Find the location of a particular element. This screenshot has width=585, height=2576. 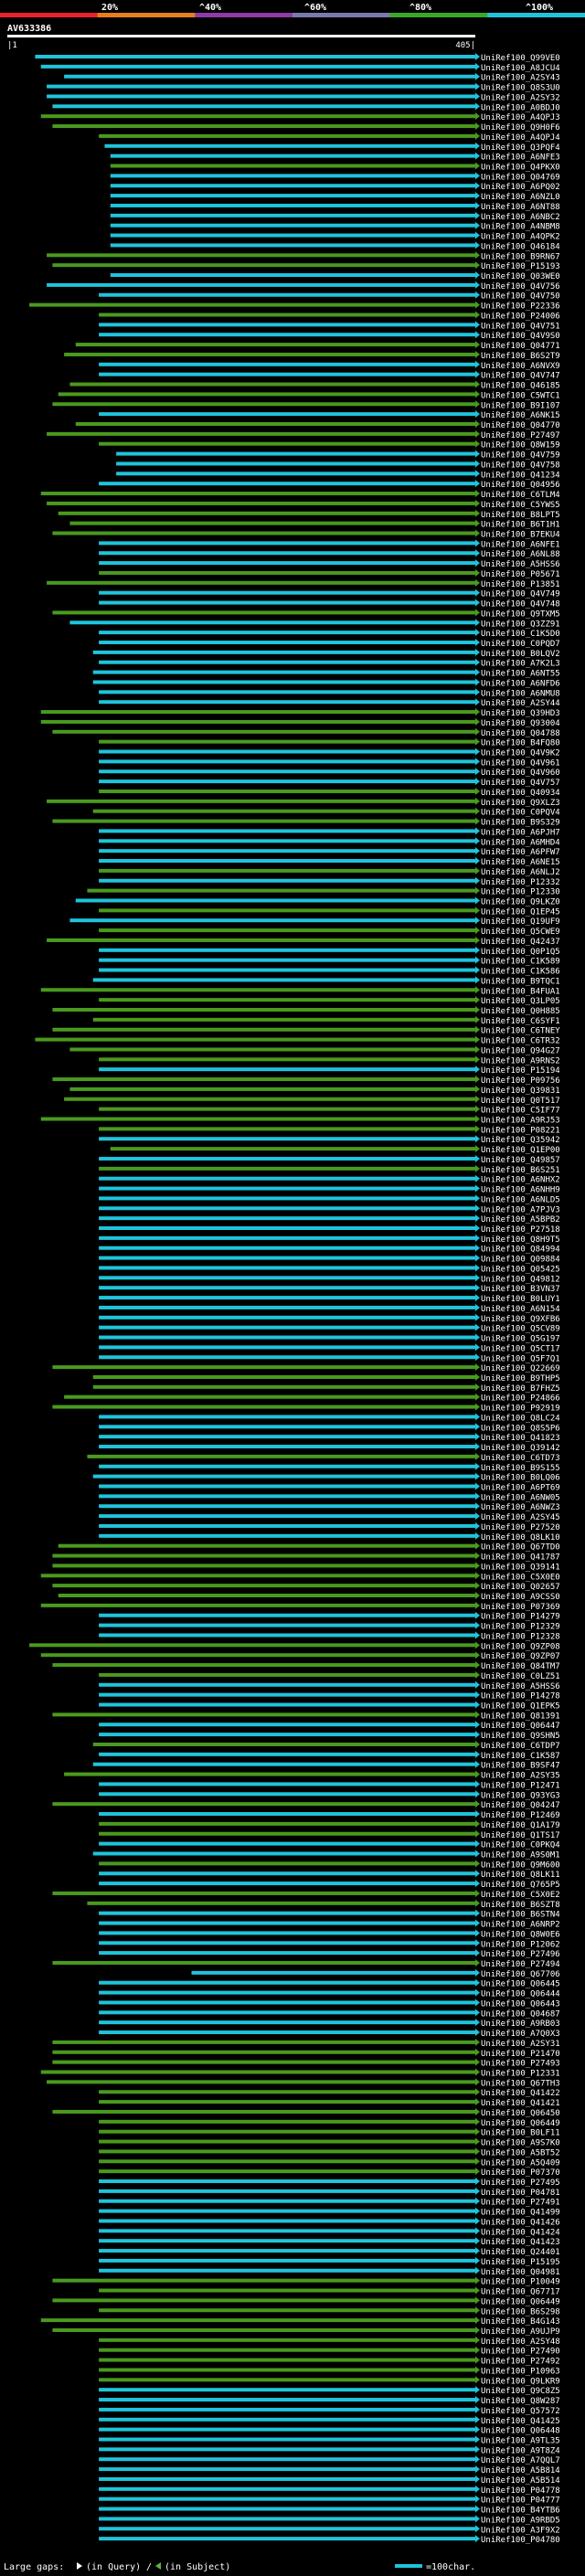

hit-row: UniRef100_Q5CV89 is located at coordinates (329, 1328).